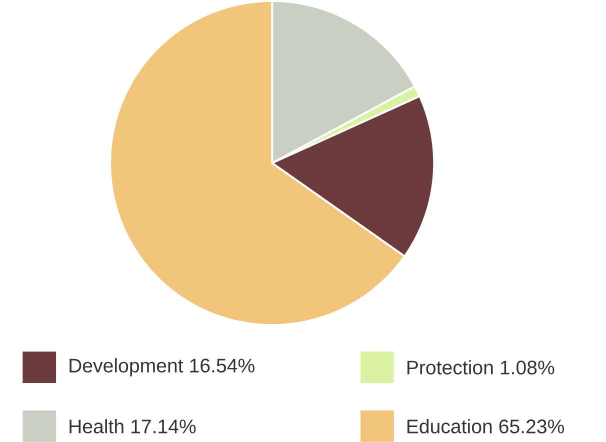  What do you see at coordinates (222, 365) in the screenshot?
I see `data-label: 16.54%` at bounding box center [222, 365].